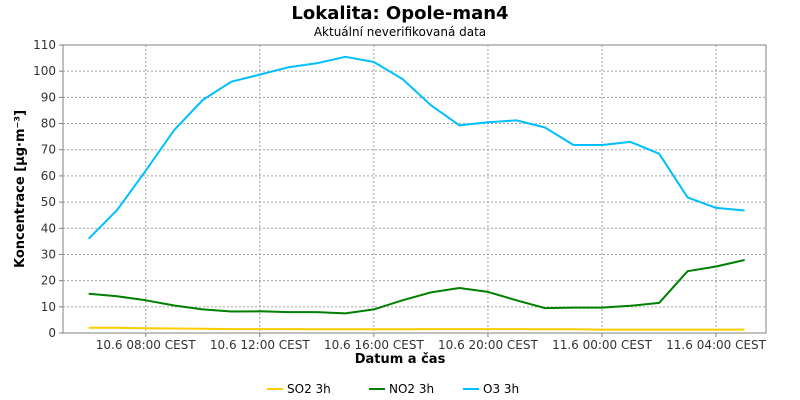  I want to click on x-tick-label: 11.6 04:00 CEST, so click(716, 345).